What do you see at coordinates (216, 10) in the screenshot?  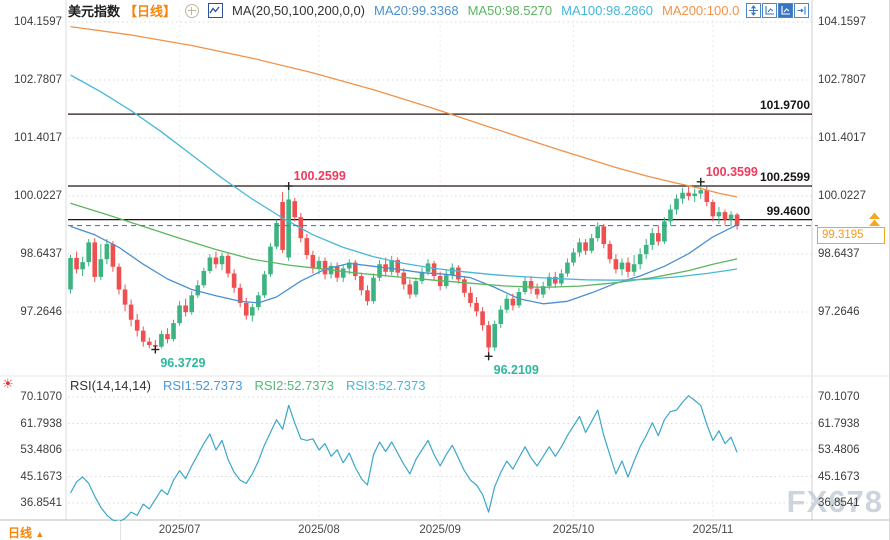 I see `chart-type-icon` at bounding box center [216, 10].